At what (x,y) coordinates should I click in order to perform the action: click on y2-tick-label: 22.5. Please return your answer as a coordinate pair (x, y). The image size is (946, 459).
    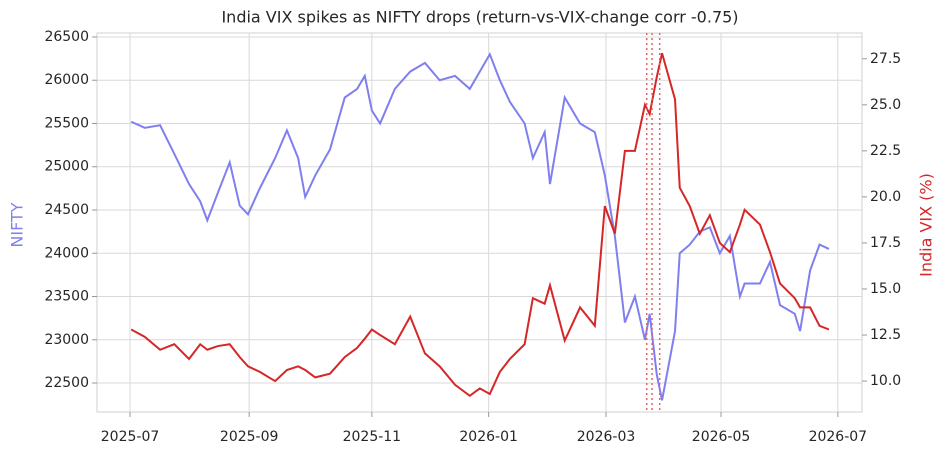
    Looking at the image, I should click on (885, 151).